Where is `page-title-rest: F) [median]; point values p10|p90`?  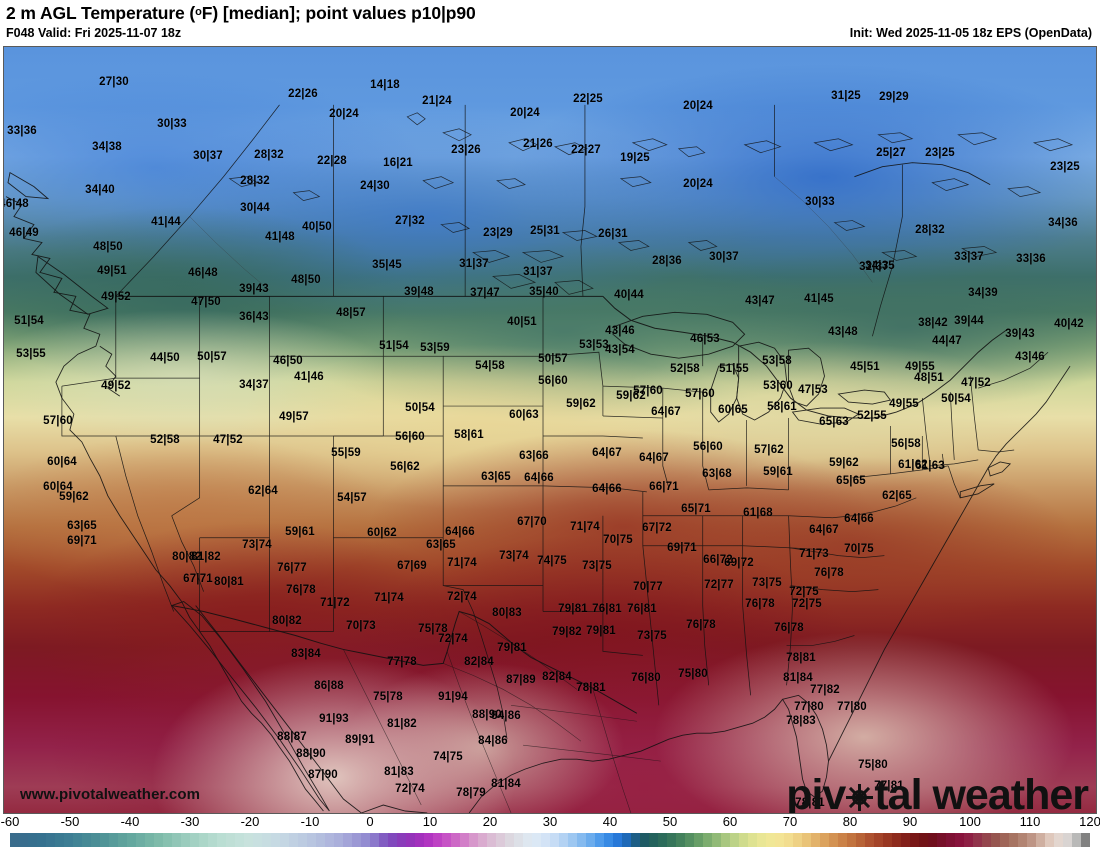
page-title-rest: F) [median]; point values p10|p90 is located at coordinates (338, 13).